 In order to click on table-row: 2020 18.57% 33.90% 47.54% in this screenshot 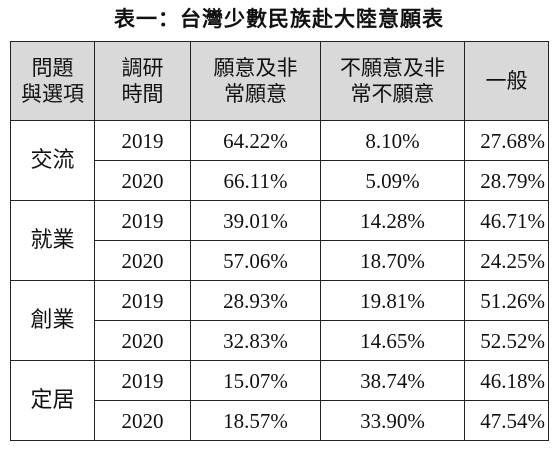, I will do `click(280, 420)`.